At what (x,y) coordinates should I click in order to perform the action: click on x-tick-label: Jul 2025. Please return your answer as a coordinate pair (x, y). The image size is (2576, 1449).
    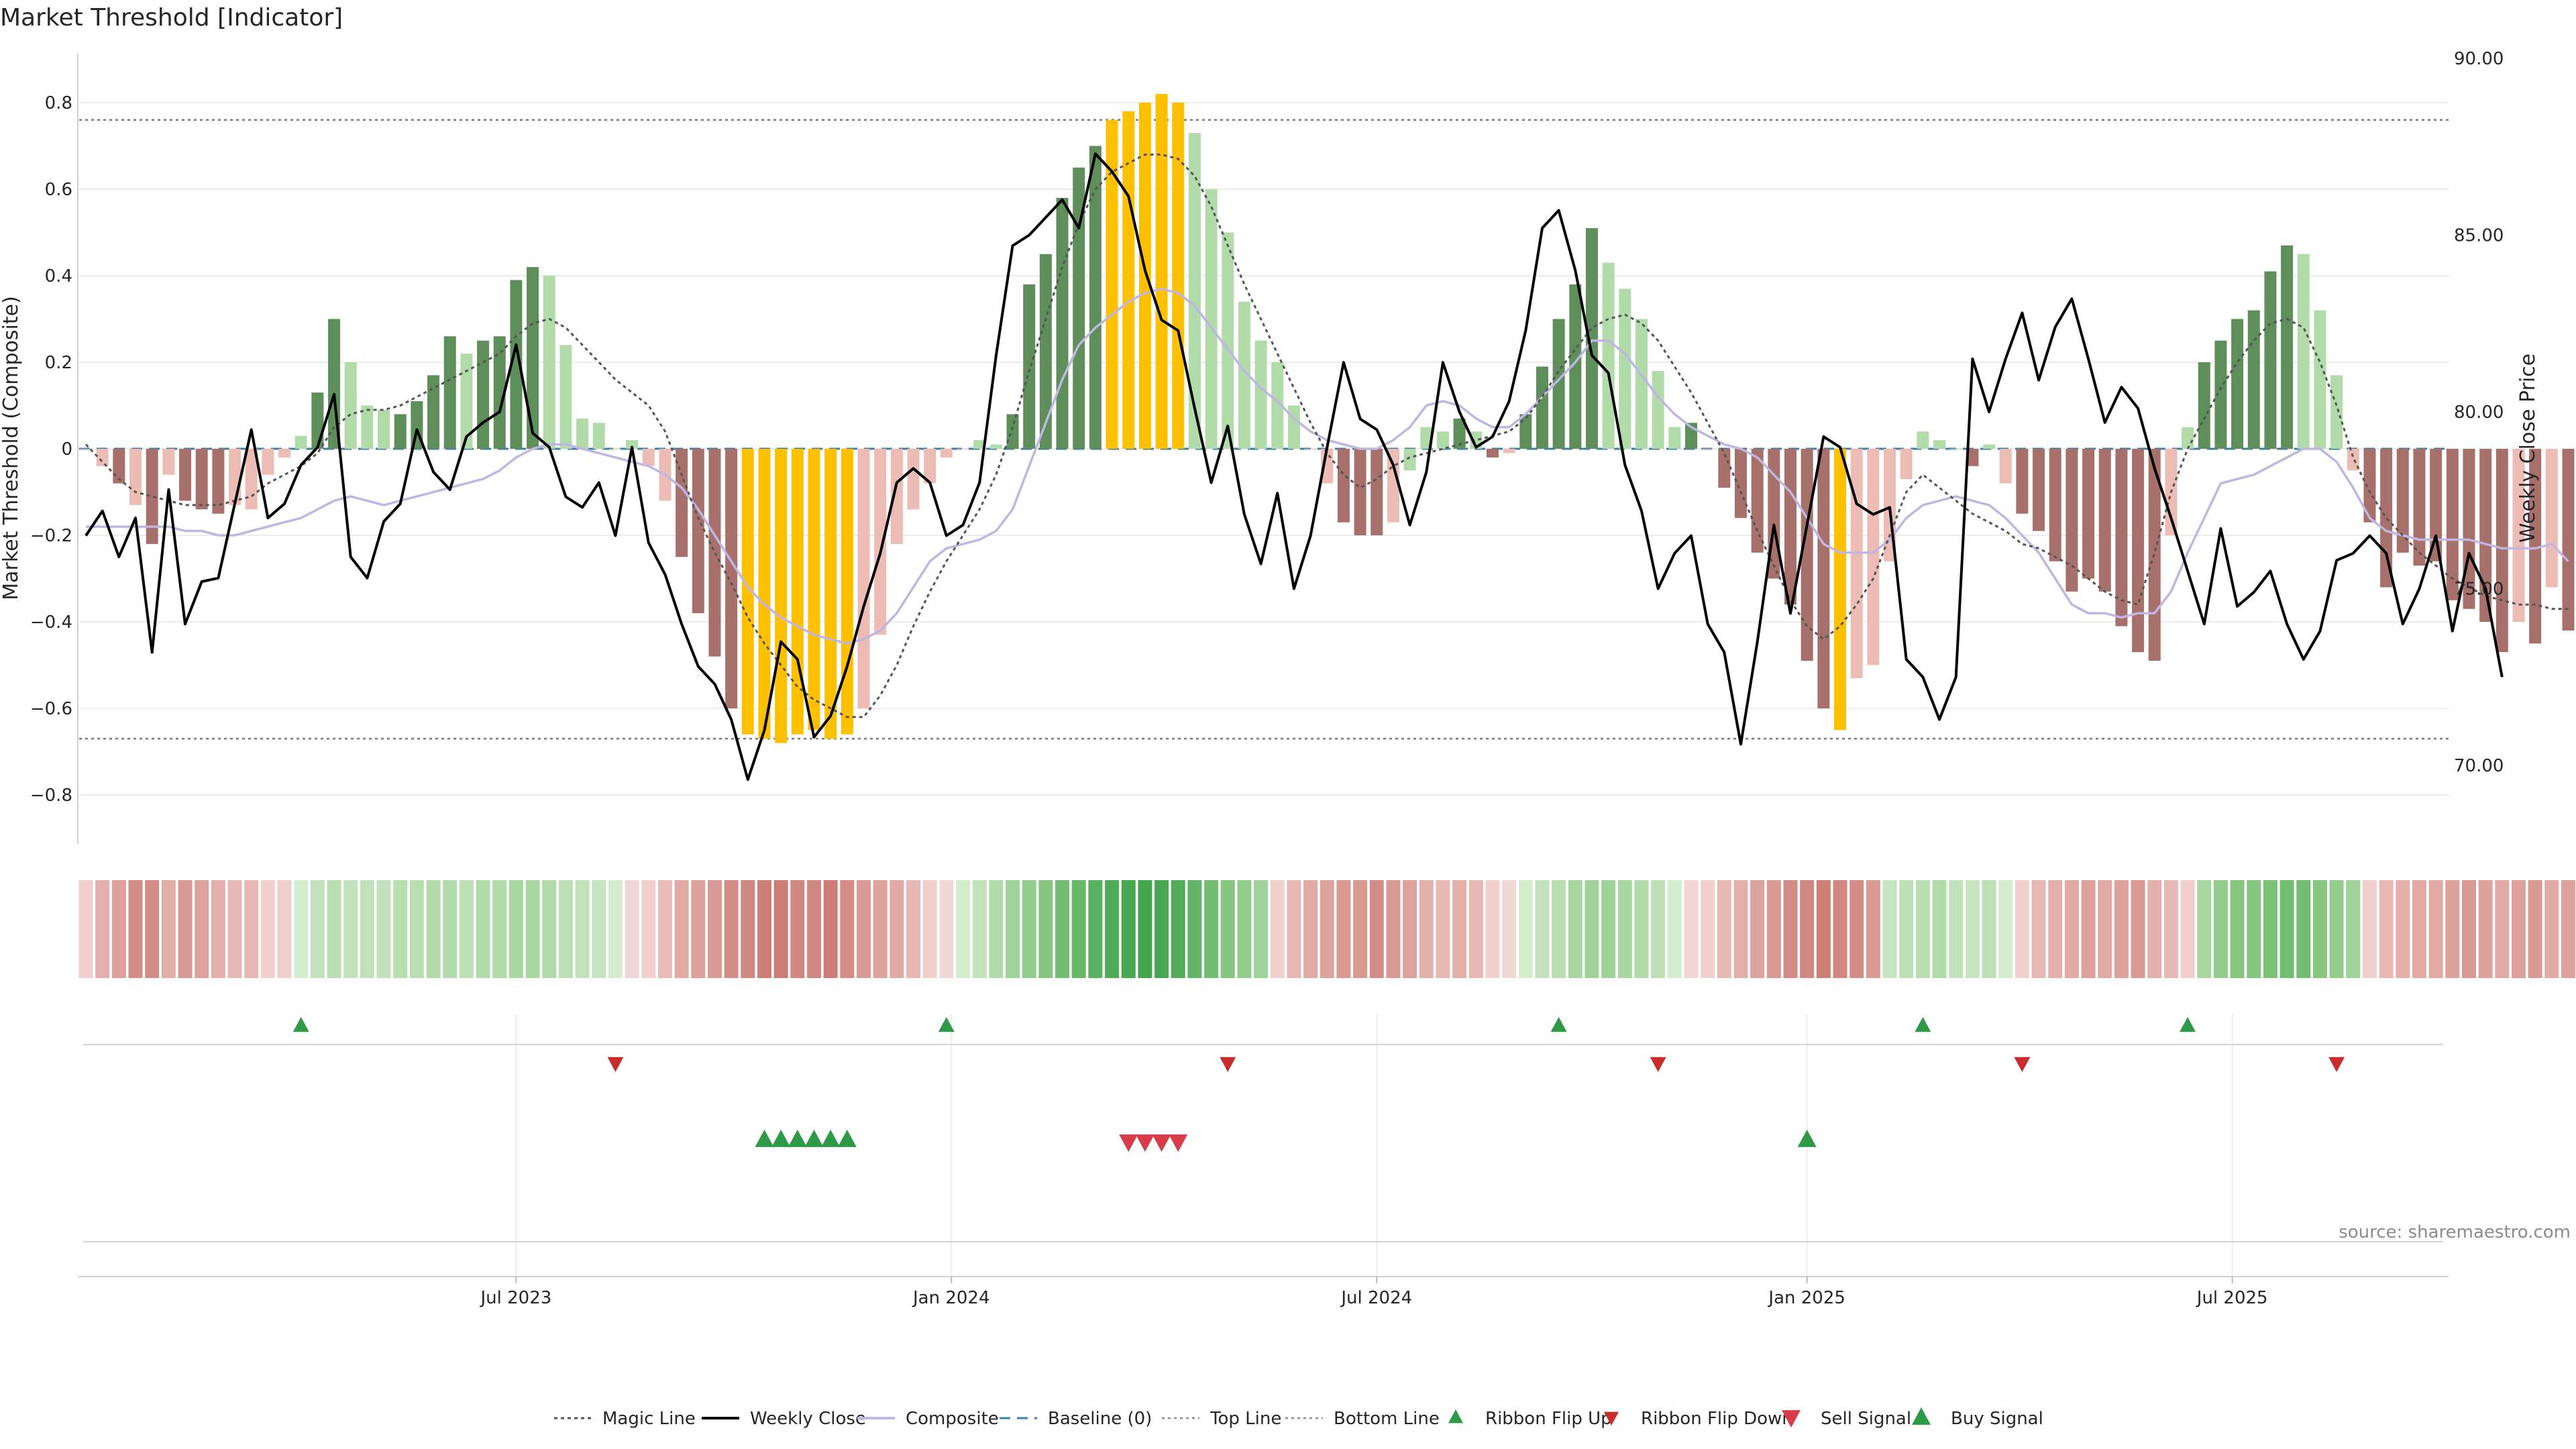
    Looking at the image, I should click on (2232, 1298).